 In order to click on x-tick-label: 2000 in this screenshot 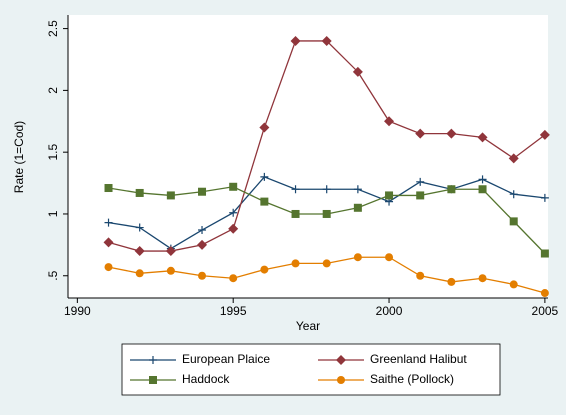, I will do `click(389, 311)`.